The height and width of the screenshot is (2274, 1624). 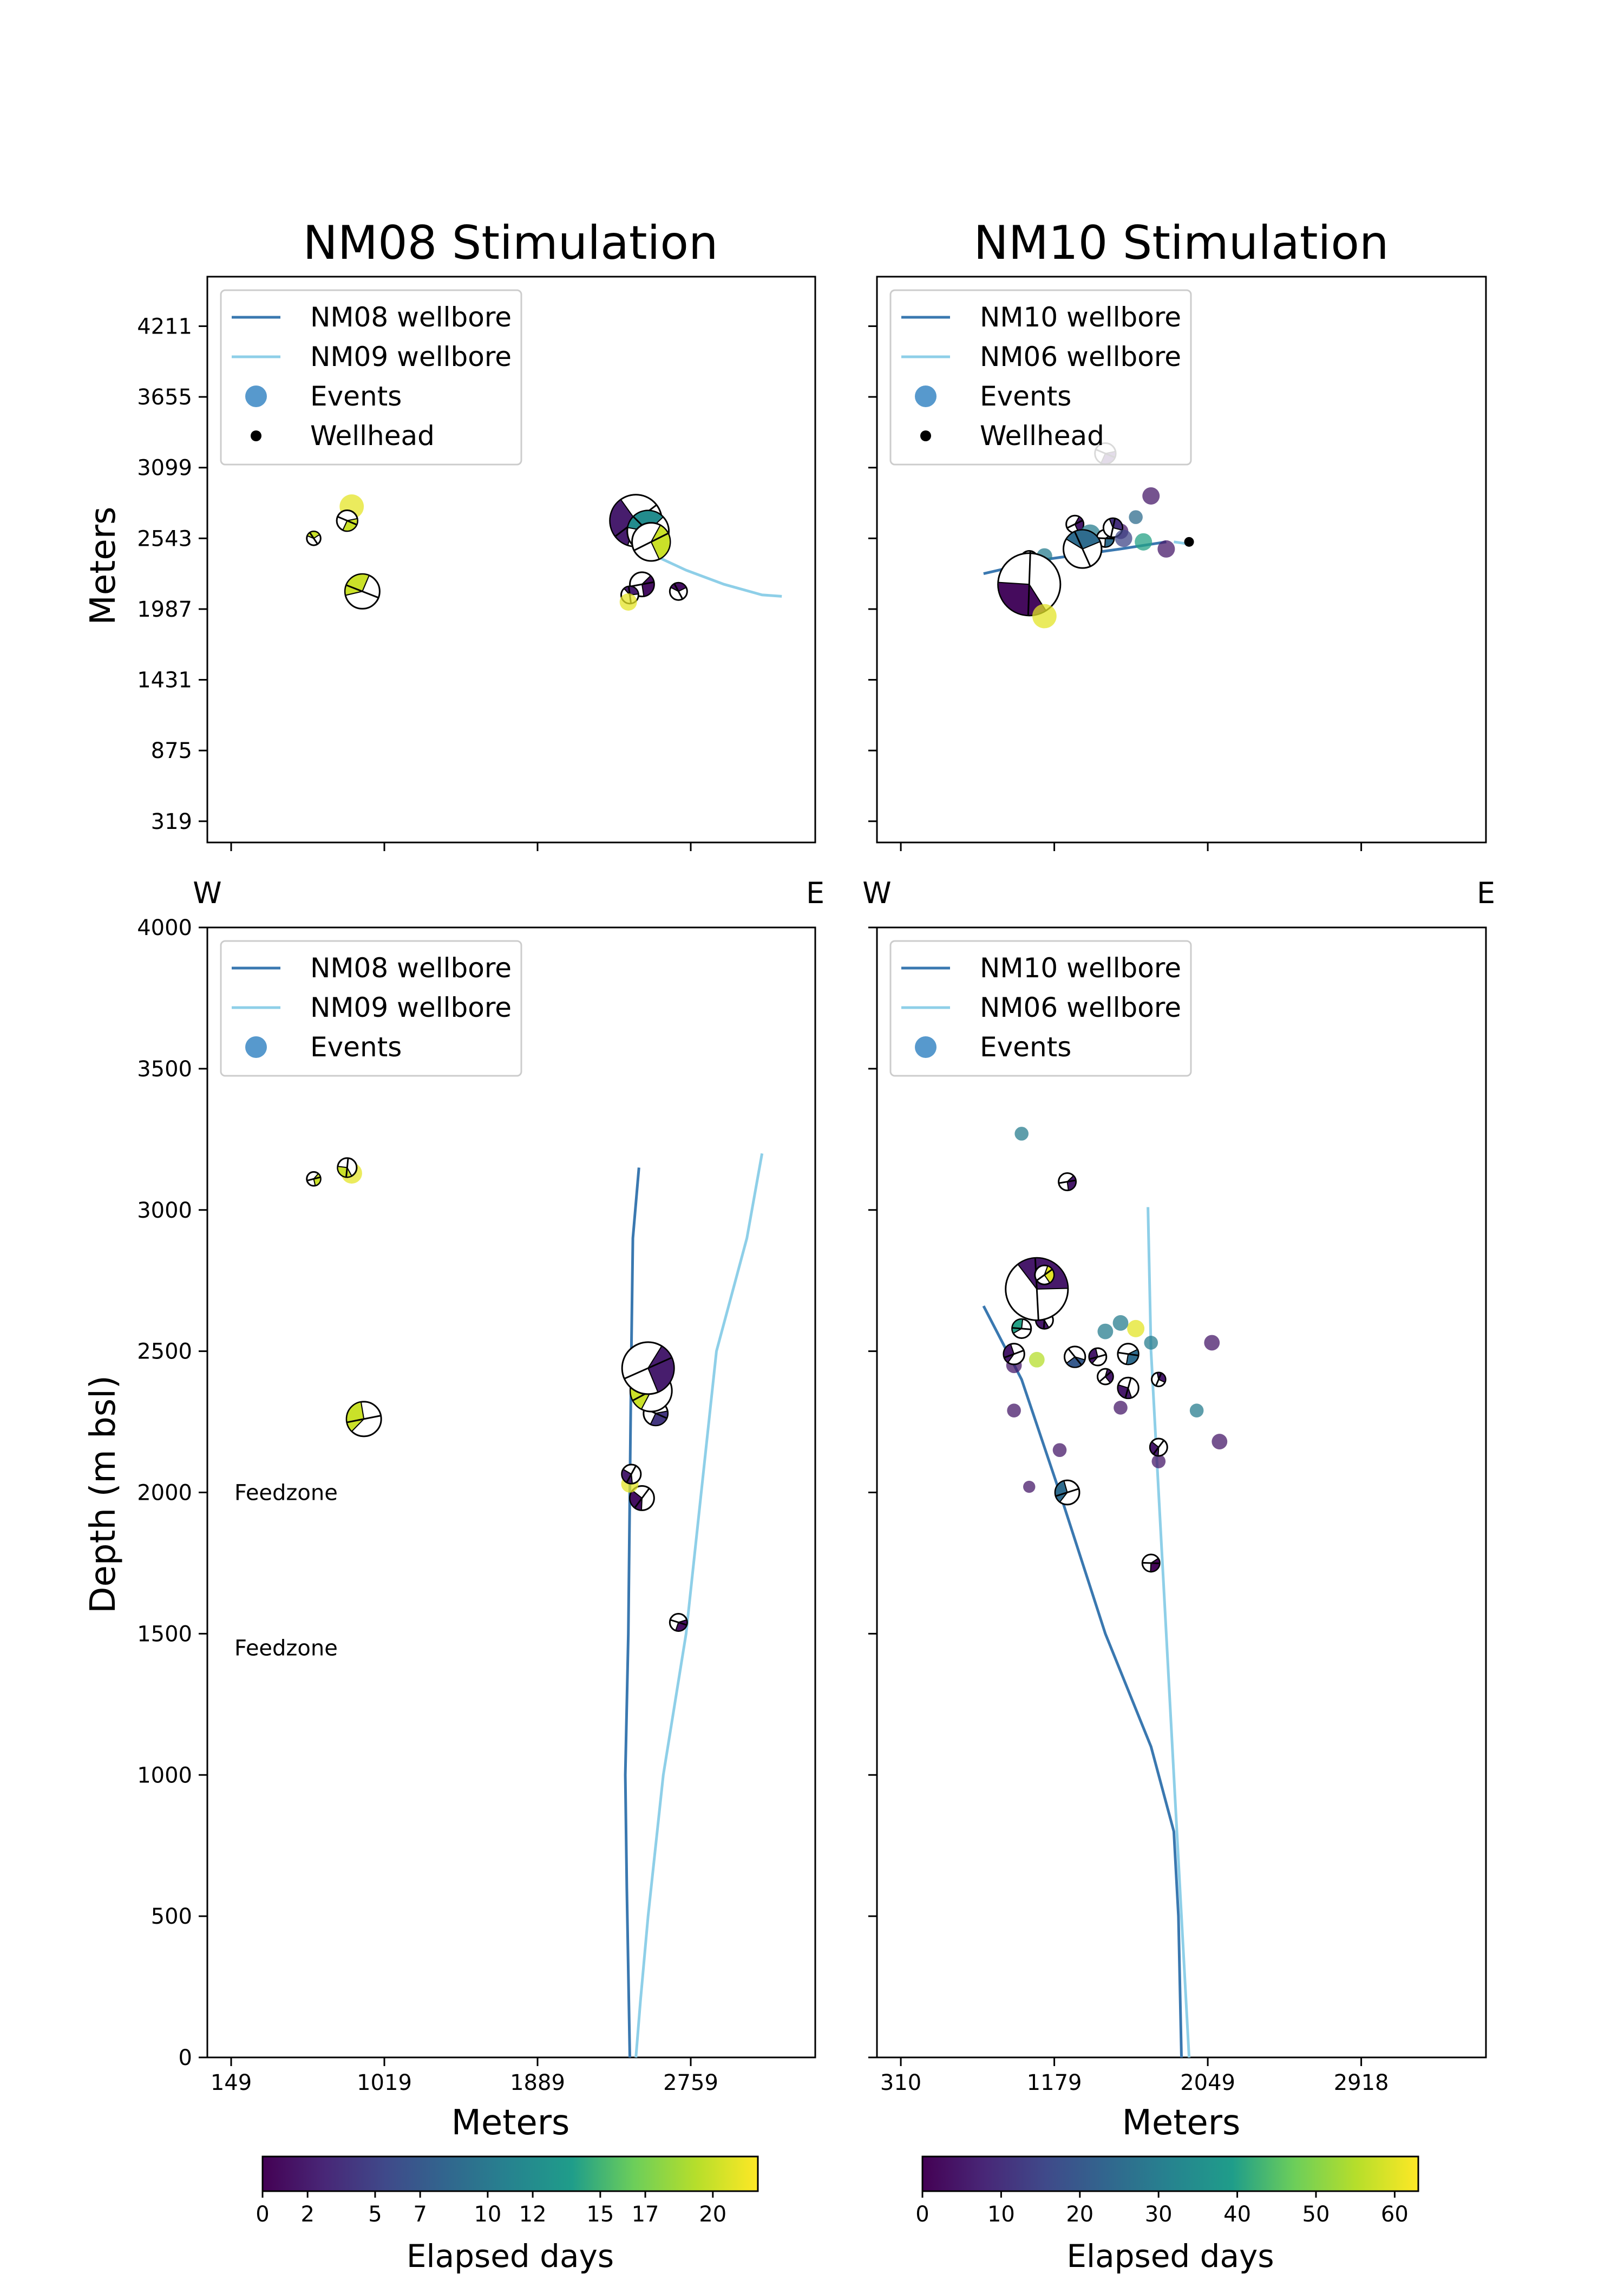 I want to click on colorbar-tick-label: 15, so click(x=600, y=2215).